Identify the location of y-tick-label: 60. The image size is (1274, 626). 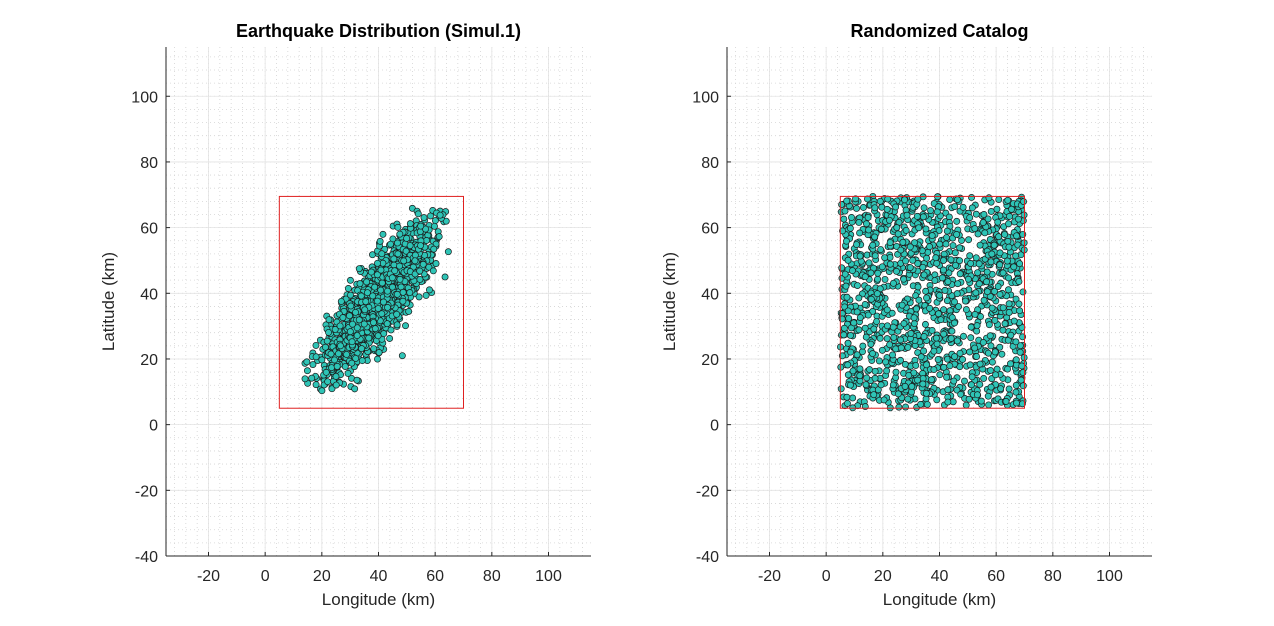
(710, 229).